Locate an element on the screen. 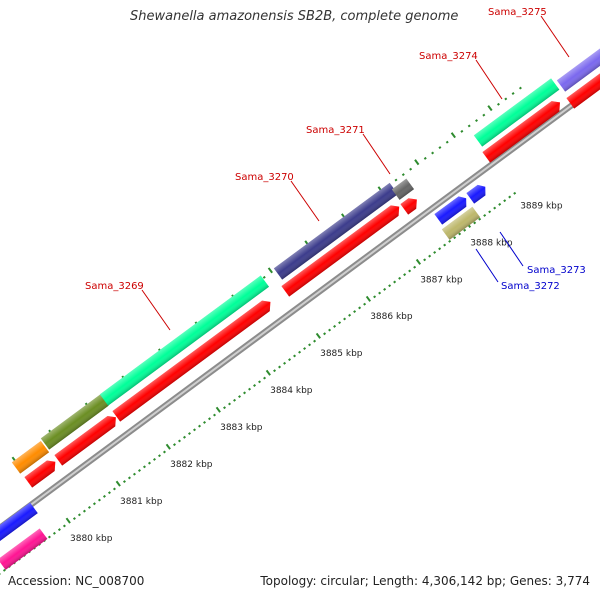 This screenshot has height=600, width=600. gene-label-sama-3269: Sama_3269 is located at coordinates (114, 286).